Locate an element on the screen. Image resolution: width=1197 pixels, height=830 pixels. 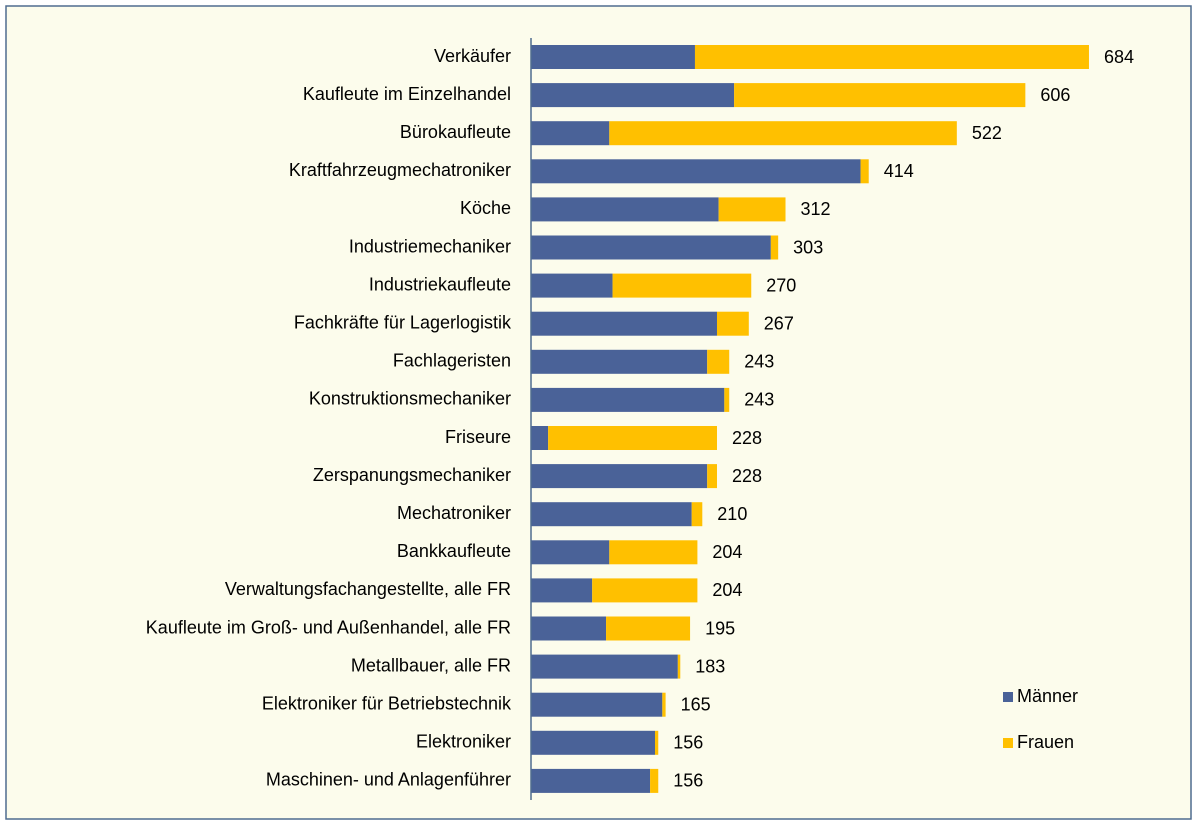
y-tick-label: Verwaltungsfachangestellte, alle FR is located at coordinates (368, 589).